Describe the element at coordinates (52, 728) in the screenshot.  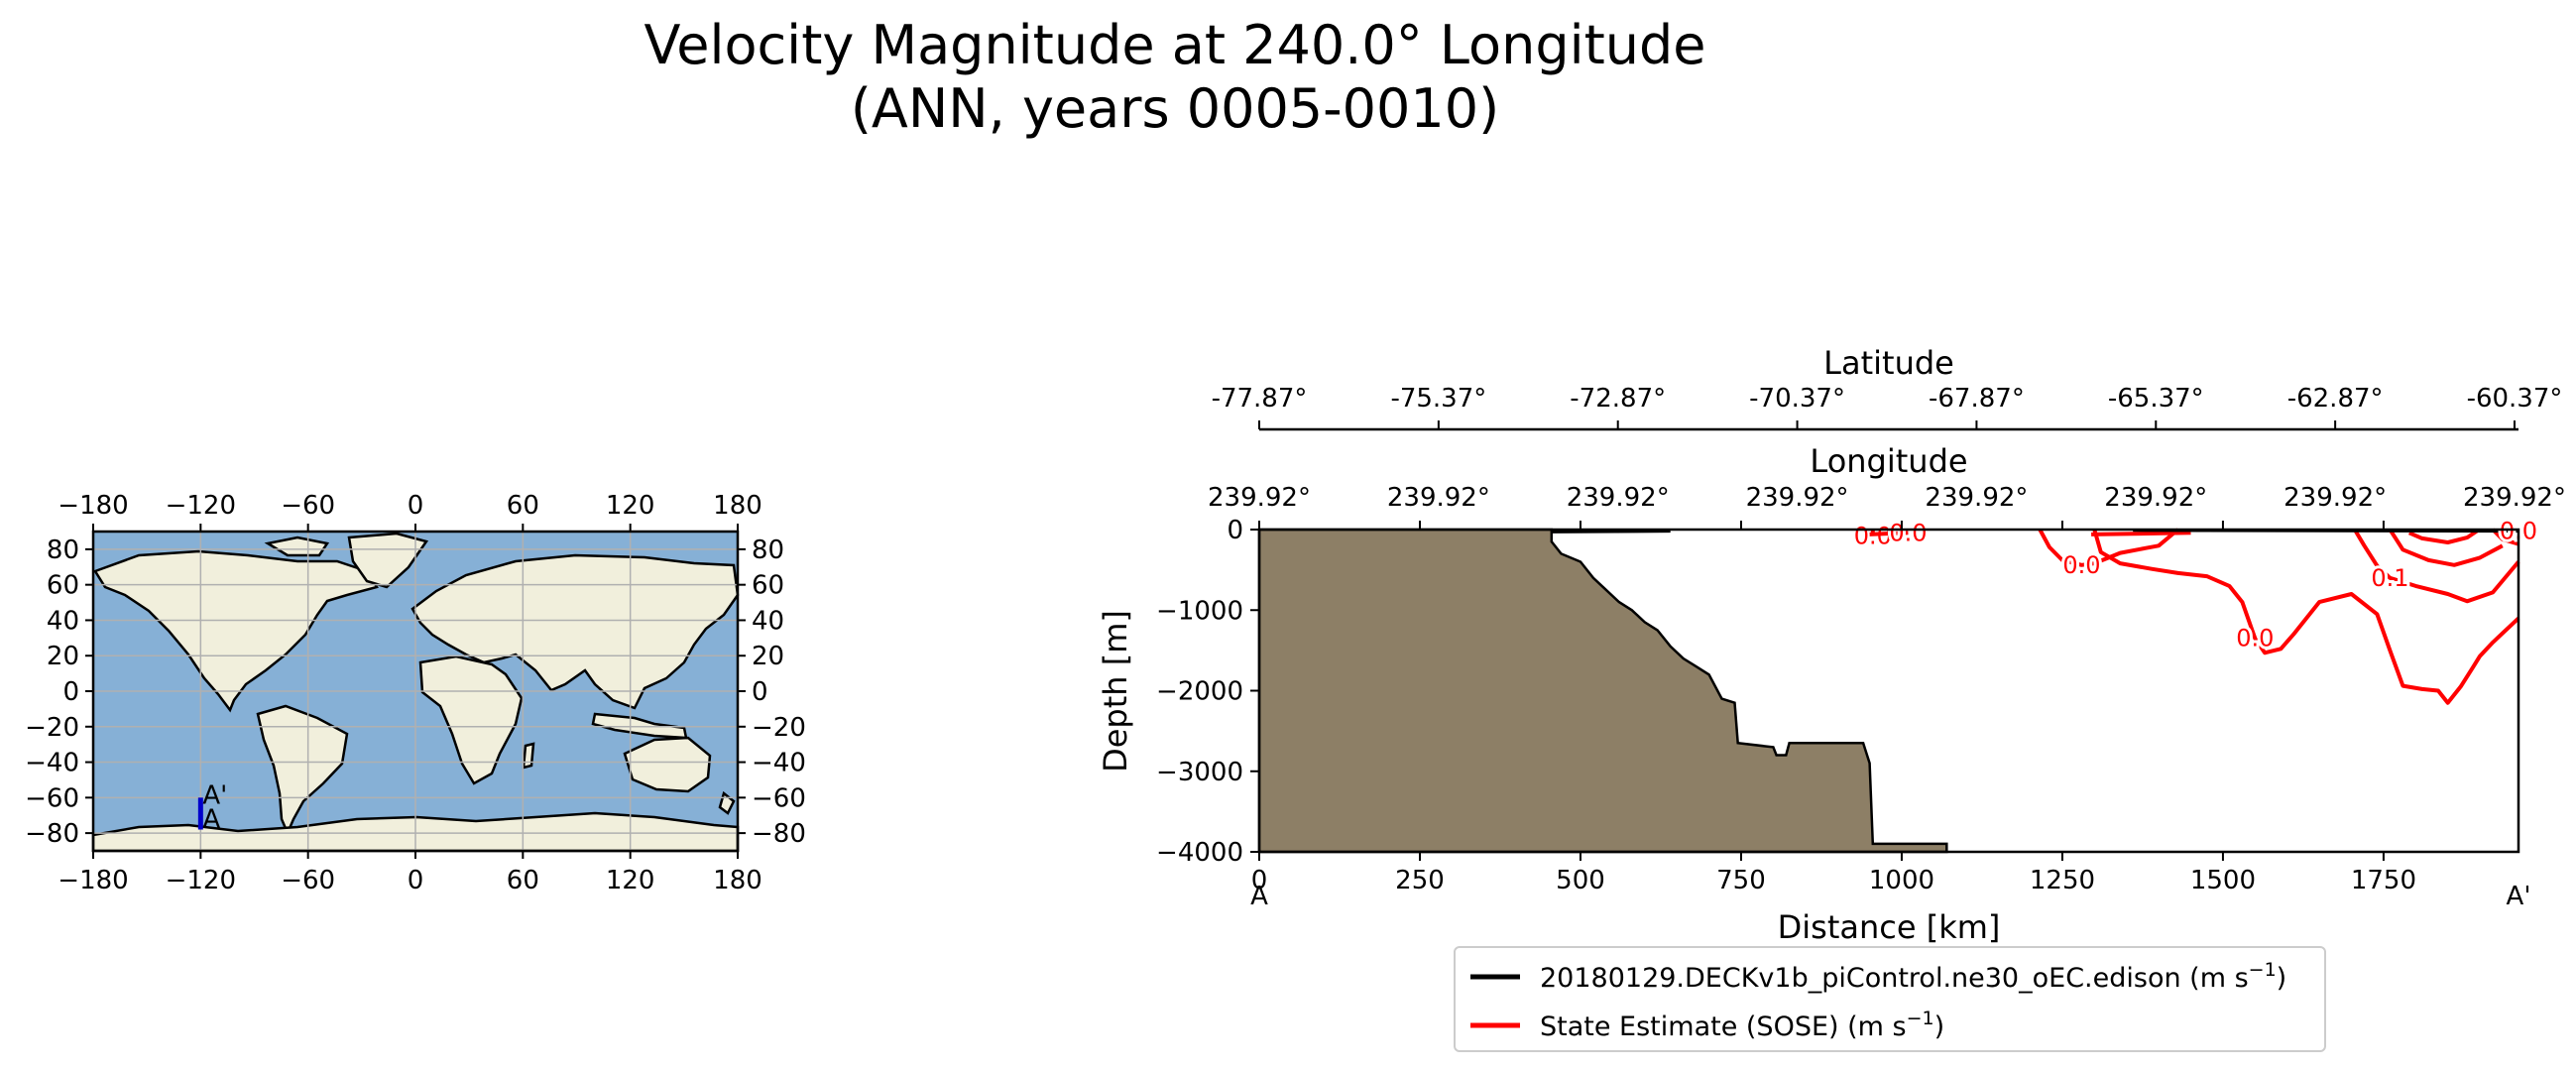
I see `map-ytick-label-left: −20` at that location.